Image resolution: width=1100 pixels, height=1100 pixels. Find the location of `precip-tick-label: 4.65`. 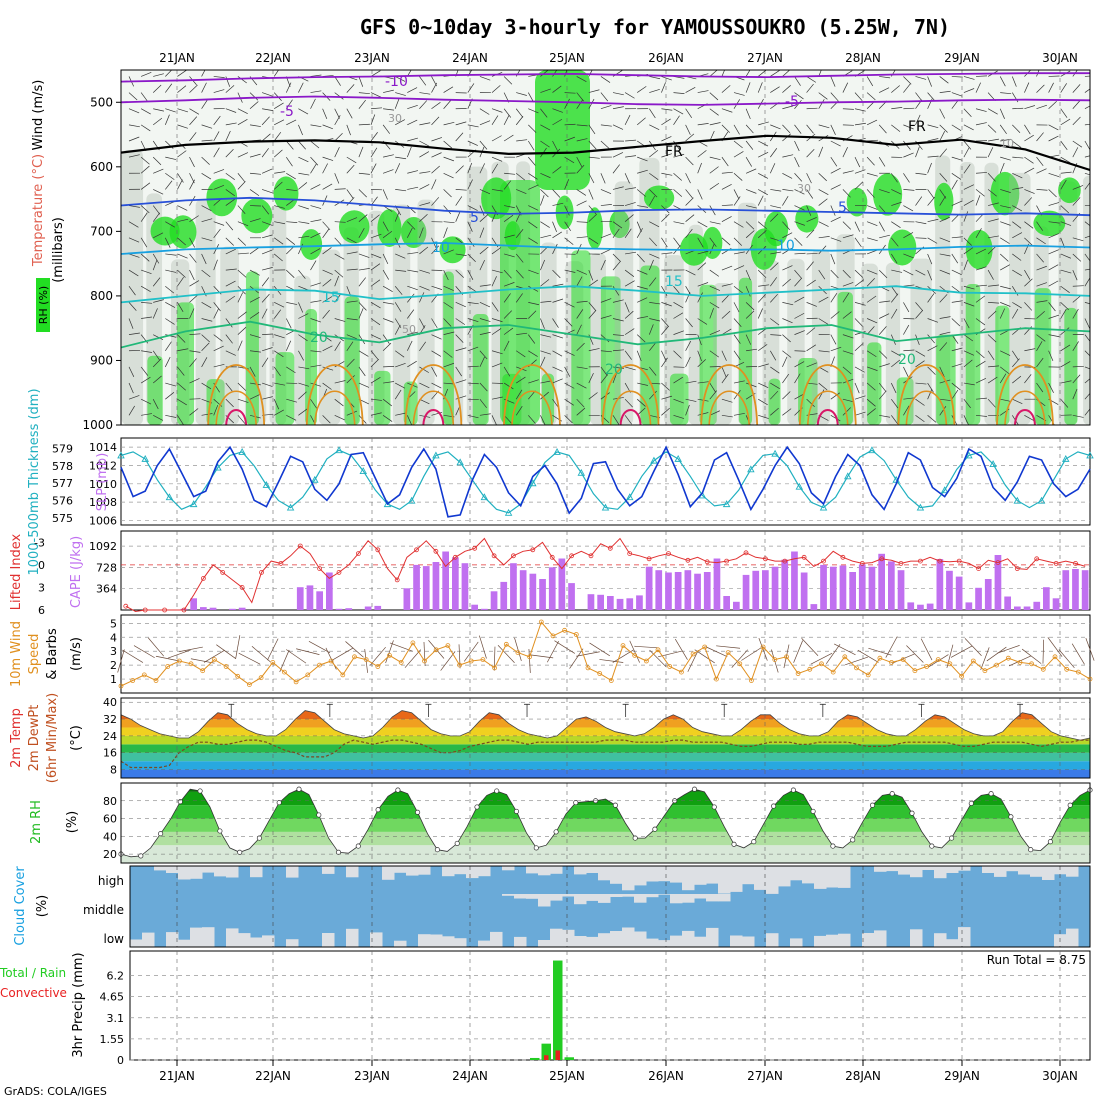

precip-tick-label: 4.65 is located at coordinates (112, 997).